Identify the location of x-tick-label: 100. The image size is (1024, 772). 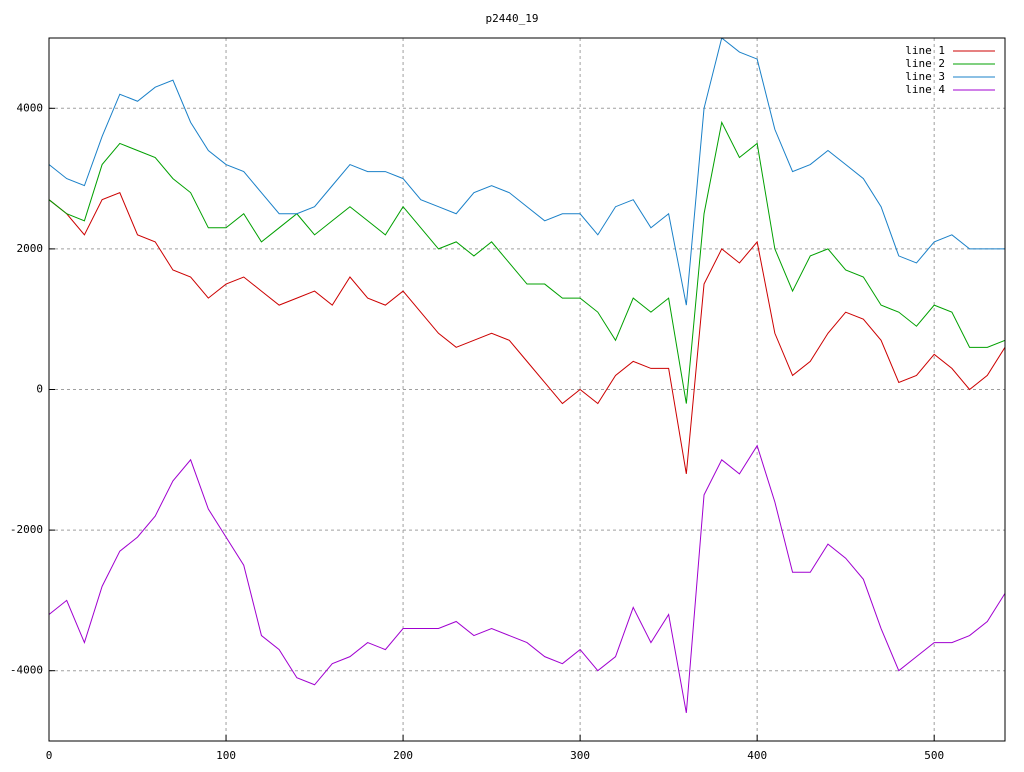
(226, 755).